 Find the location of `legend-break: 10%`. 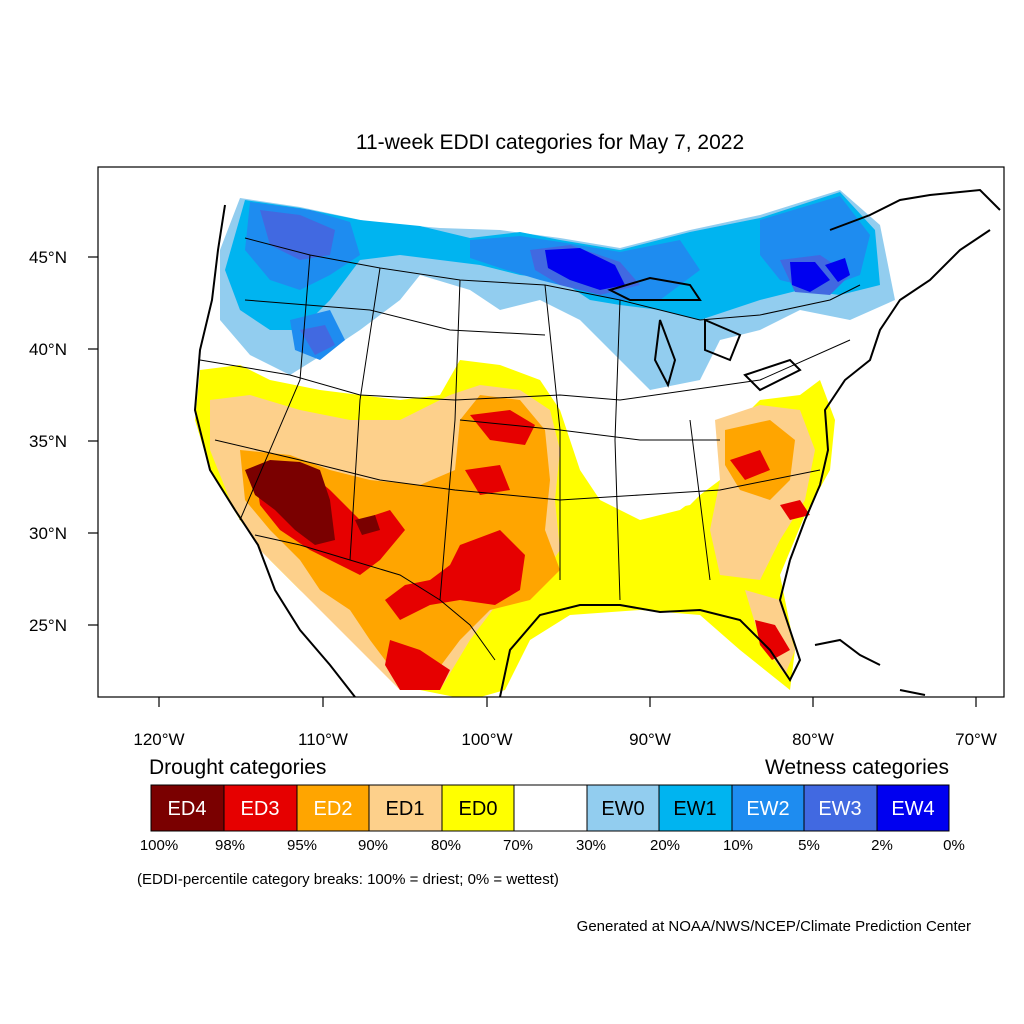

legend-break: 10% is located at coordinates (738, 845).